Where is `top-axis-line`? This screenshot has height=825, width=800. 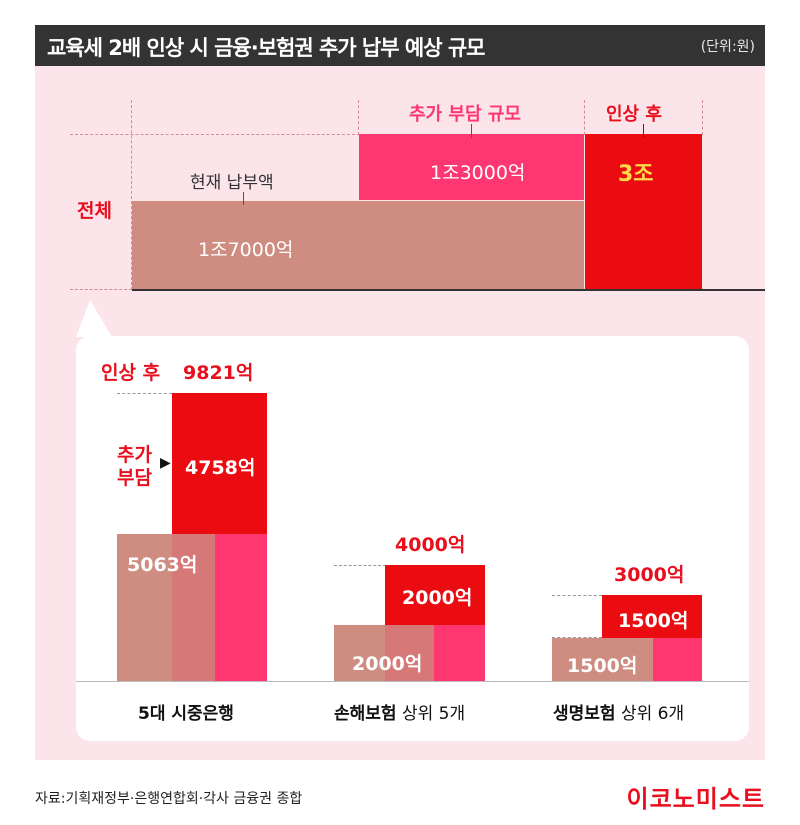
top-axis-line is located at coordinates (448, 290).